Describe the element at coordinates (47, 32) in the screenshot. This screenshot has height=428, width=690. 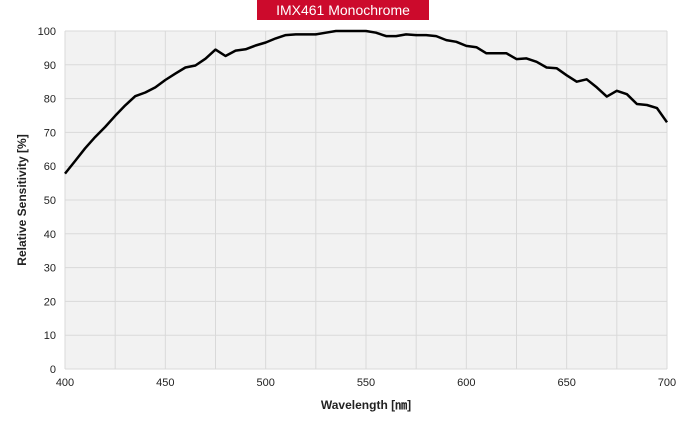
I see `y-tick-label: 100` at that location.